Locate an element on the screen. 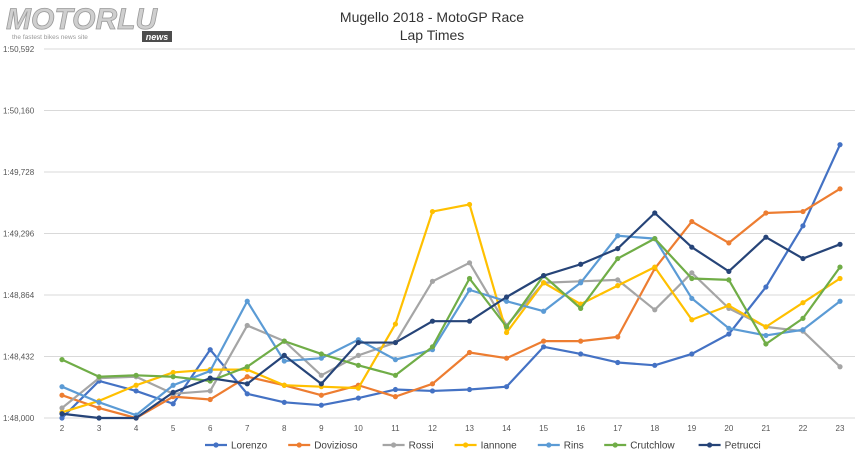 The height and width of the screenshot is (456, 860). x-tick-label: 21 is located at coordinates (765, 428).